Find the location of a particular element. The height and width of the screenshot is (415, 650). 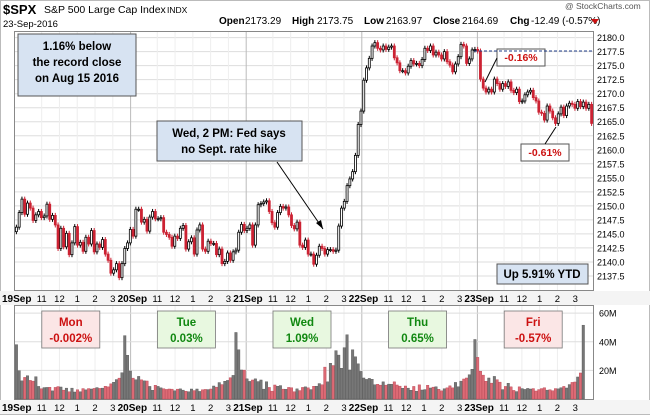

day-name: Wed is located at coordinates (302, 323).